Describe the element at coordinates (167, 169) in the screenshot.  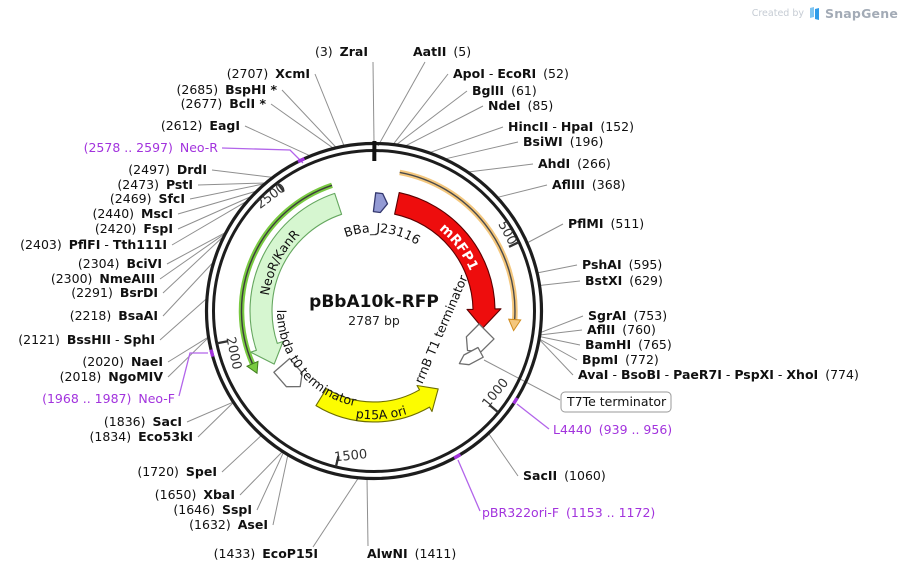
I see `enzyme-label-DrdI: (2497) DrdI` at that location.